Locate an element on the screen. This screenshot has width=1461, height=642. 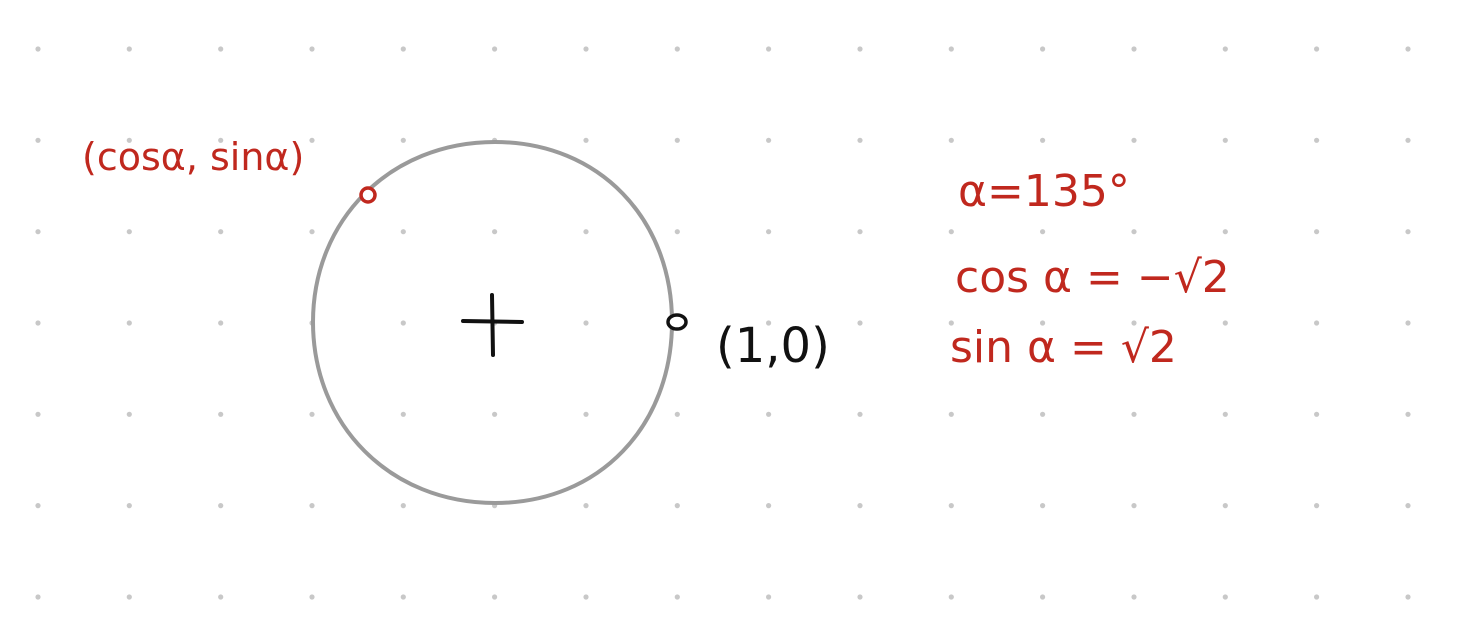
alpha-equation: α=135° is located at coordinates (1044, 191).